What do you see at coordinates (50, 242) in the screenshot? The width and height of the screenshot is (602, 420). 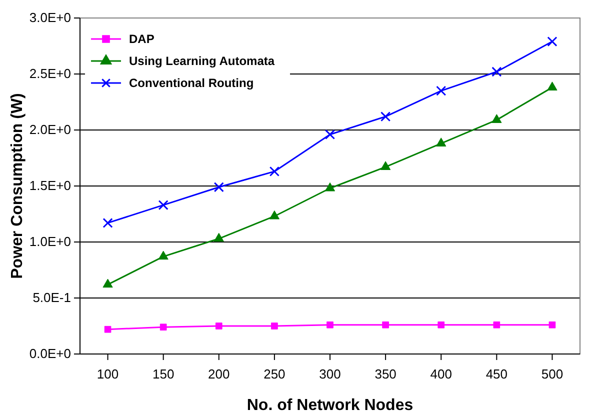 I see `y-tick-label: 1.0E+0` at bounding box center [50, 242].